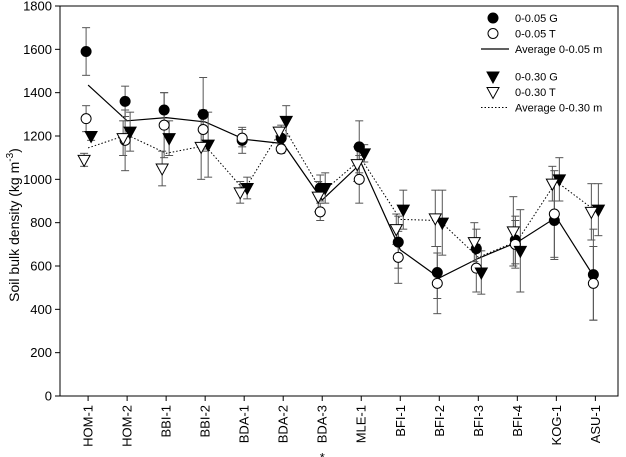  What do you see at coordinates (595, 424) in the screenshot?
I see `x-tick-label-ASU-1: ASU-1` at bounding box center [595, 424].